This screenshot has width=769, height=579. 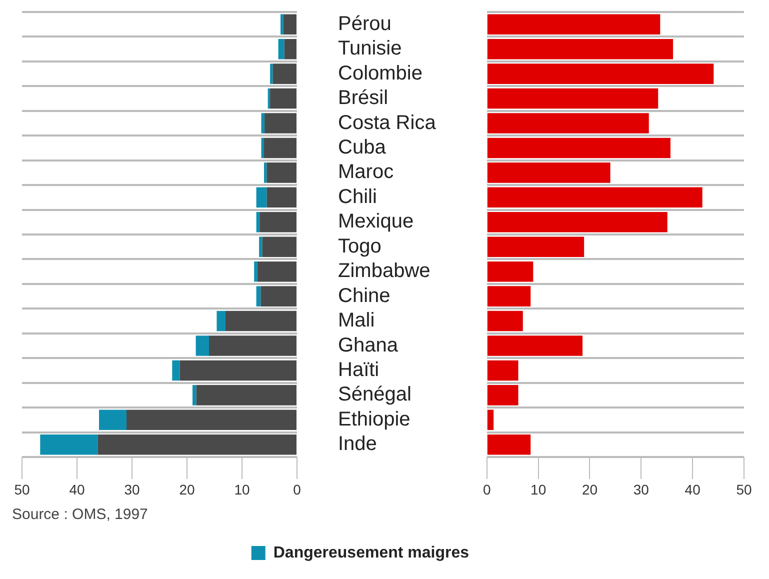 What do you see at coordinates (380, 73) in the screenshot?
I see `y-tick-label: Colombie` at bounding box center [380, 73].